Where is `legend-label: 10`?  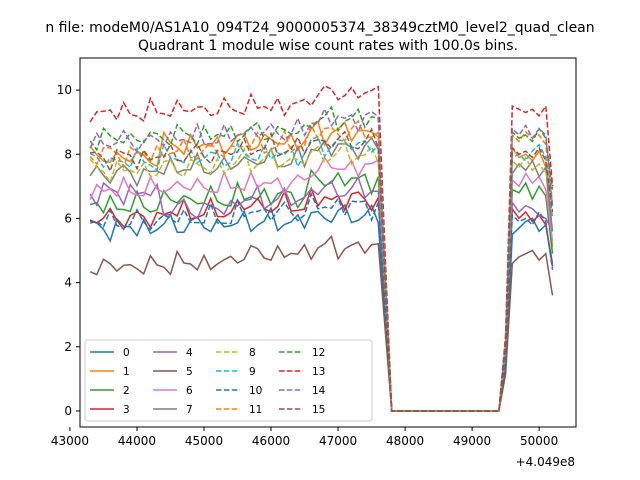
legend-label: 10 is located at coordinates (255, 391).